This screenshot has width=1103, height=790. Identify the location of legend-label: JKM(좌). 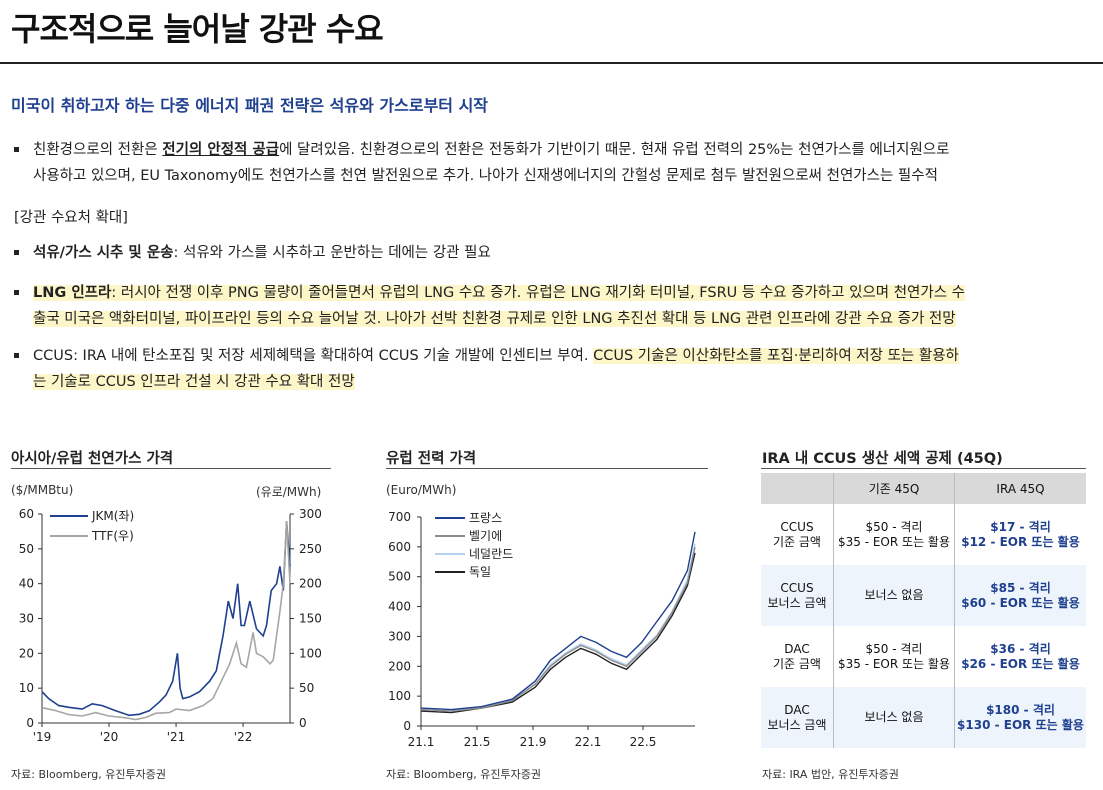
(112, 516).